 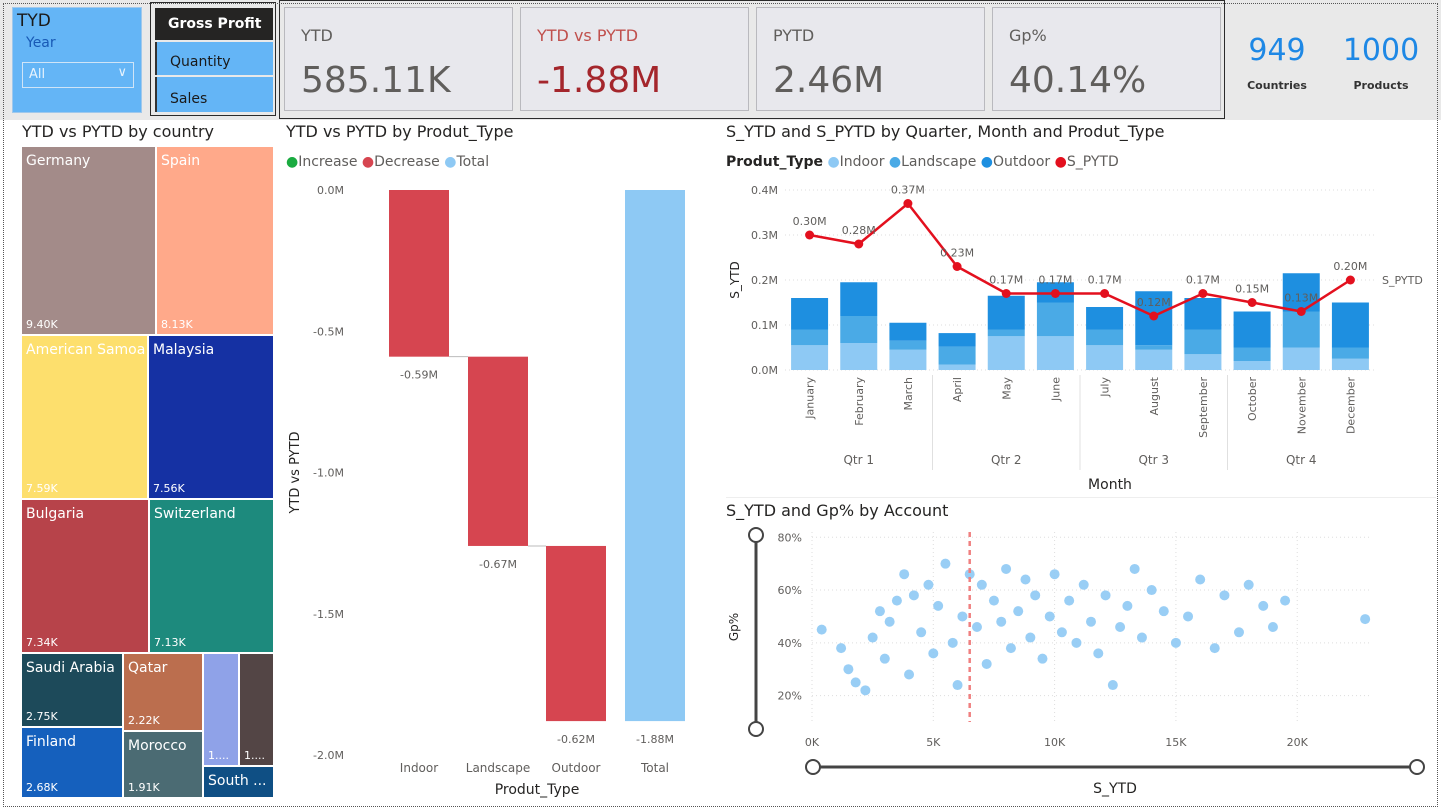 What do you see at coordinates (1277, 85) in the screenshot?
I see `countries-label: Countries` at bounding box center [1277, 85].